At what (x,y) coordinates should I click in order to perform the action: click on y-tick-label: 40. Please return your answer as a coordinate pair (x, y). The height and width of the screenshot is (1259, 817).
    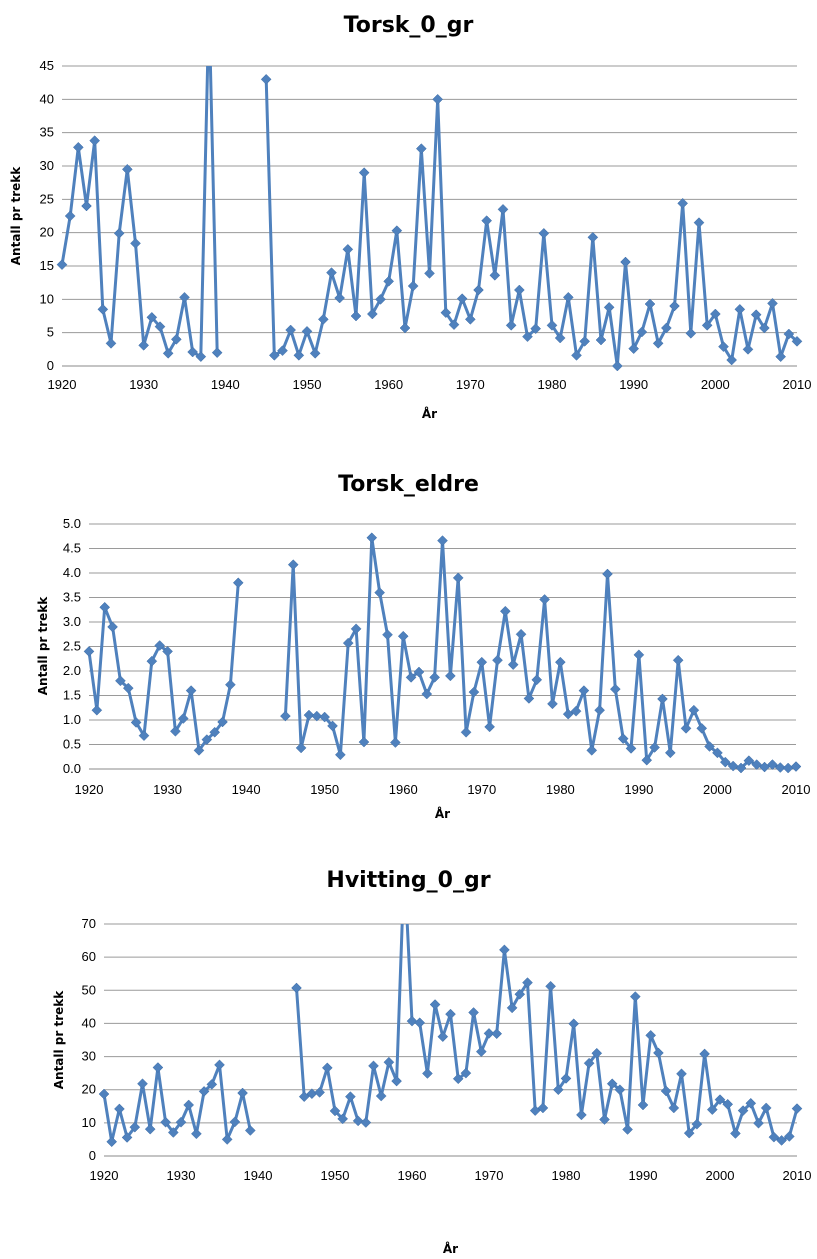
    Looking at the image, I should click on (47, 98).